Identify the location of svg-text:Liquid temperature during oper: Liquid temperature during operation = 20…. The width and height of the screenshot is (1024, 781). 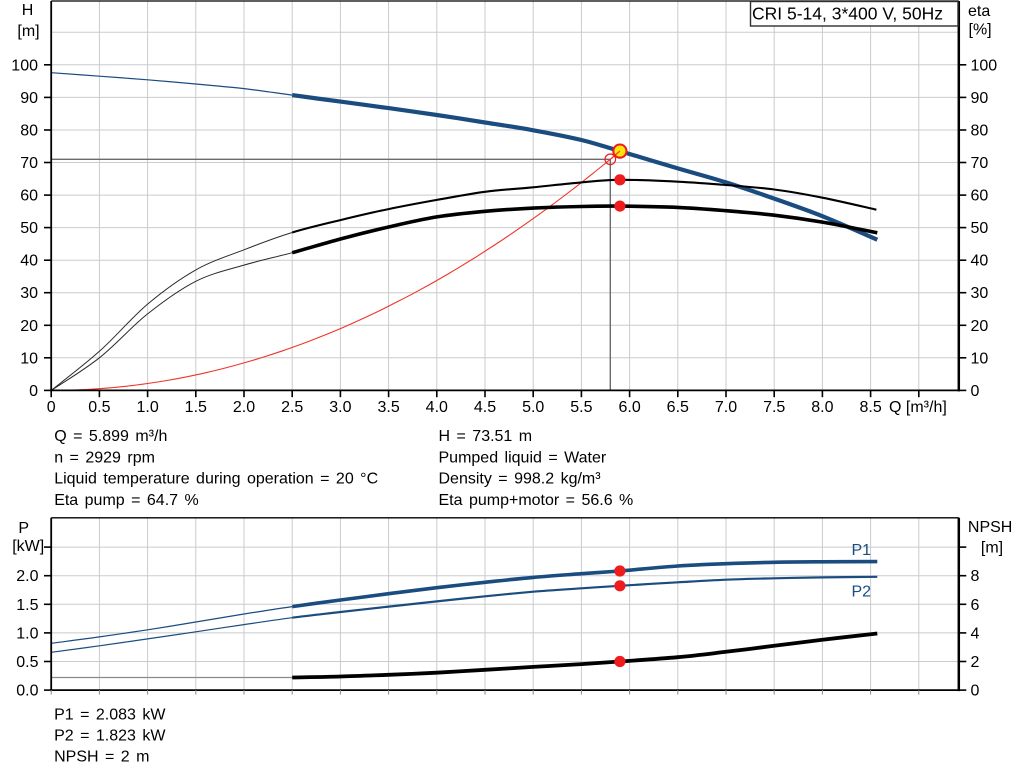
(216, 479).